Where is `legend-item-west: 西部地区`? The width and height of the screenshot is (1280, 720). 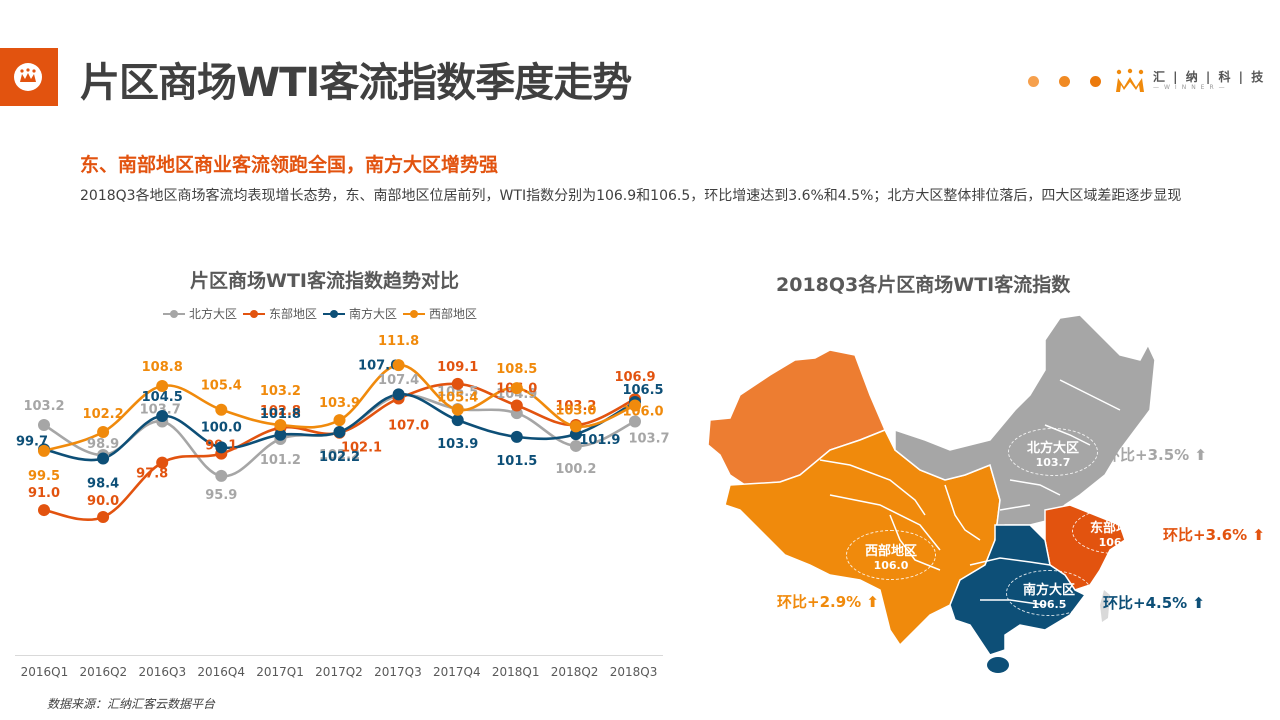 legend-item-west: 西部地区 is located at coordinates (440, 313).